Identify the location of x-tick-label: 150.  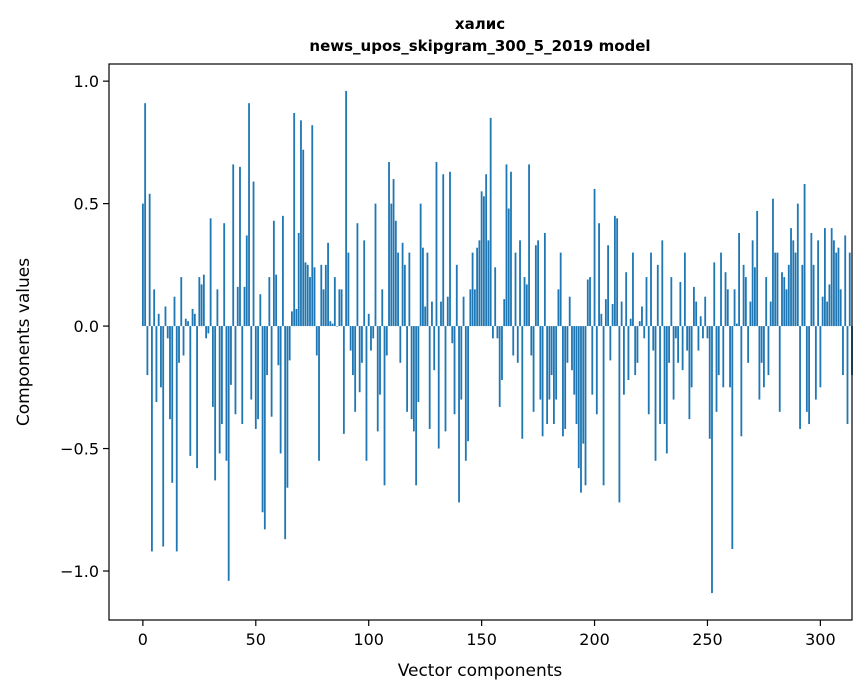
(481, 639).